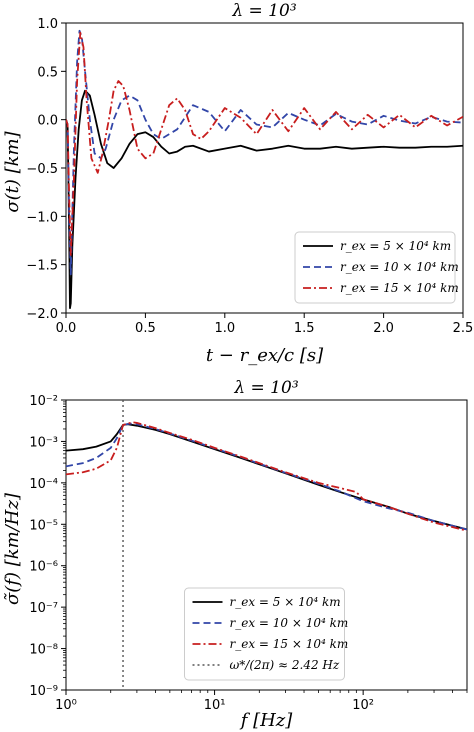 This screenshot has height=732, width=474. I want to click on series-group, so click(266, 476).